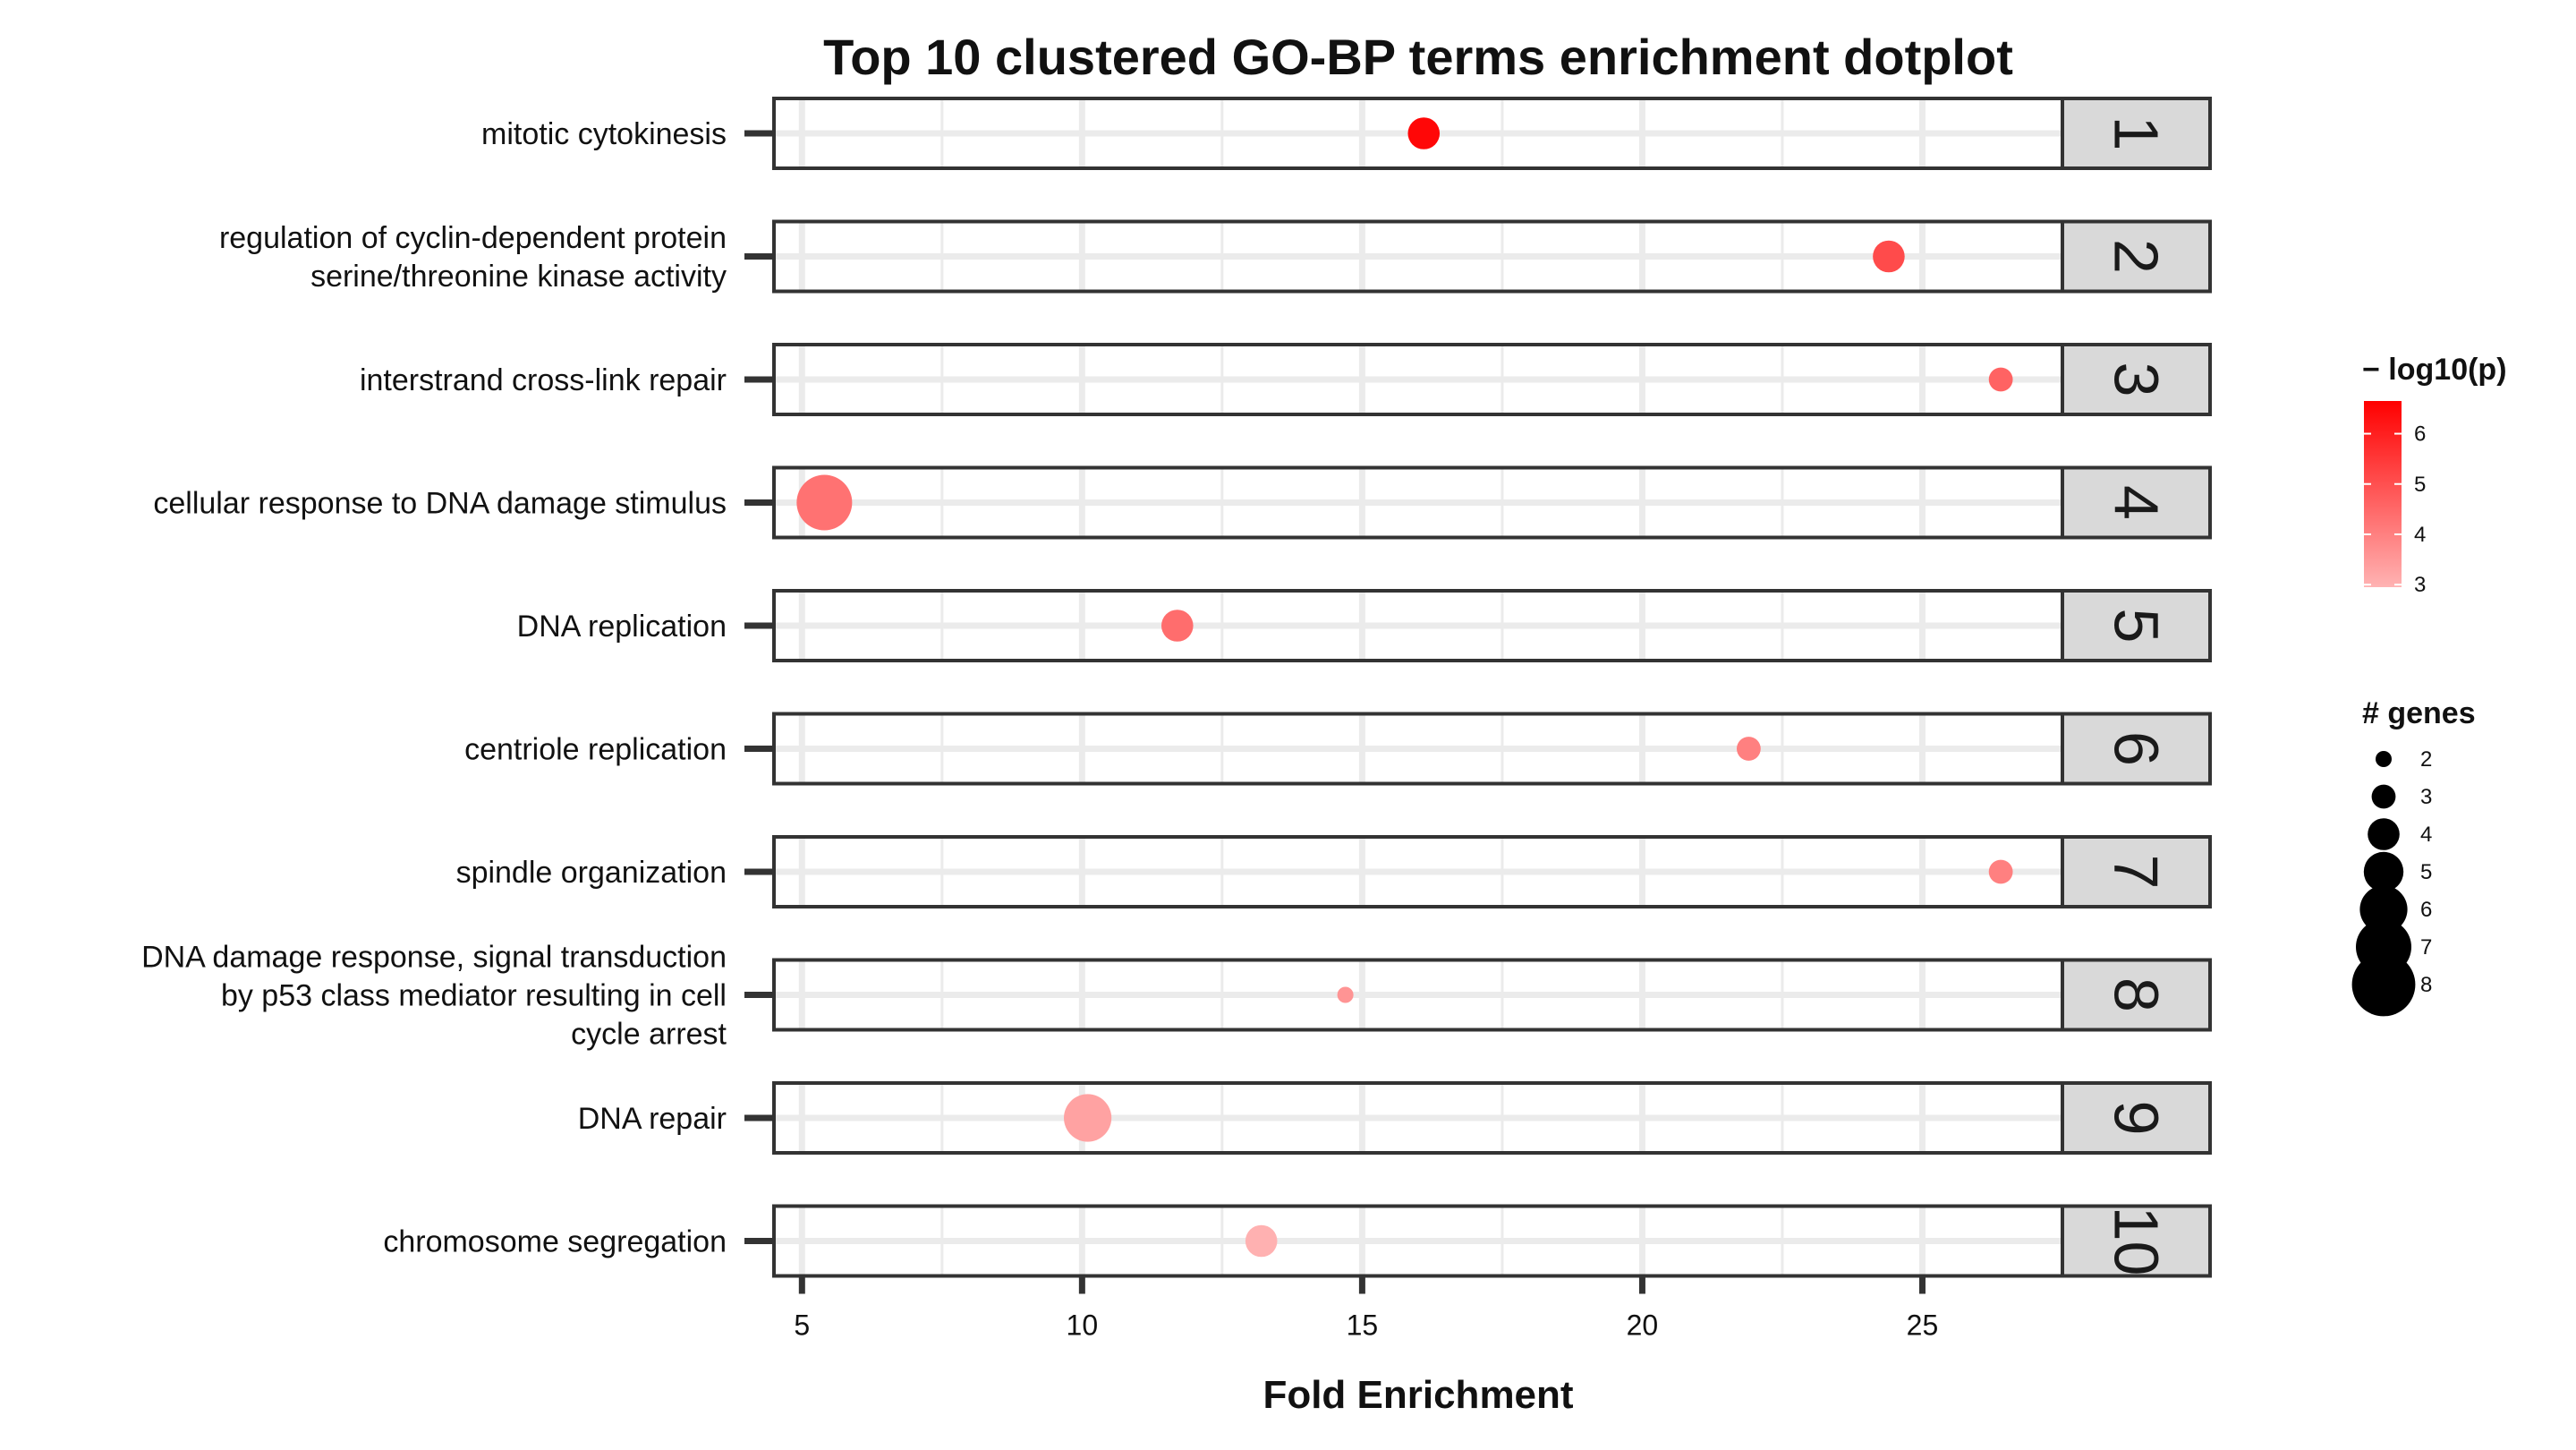 The image size is (2576, 1450). I want to click on facet-panel-1: 1 mitotic cytokinesis, so click(1346, 133).